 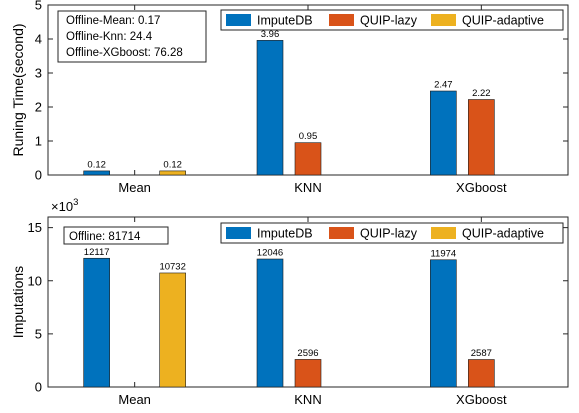 I want to click on runtime-legend-label-imputedb: ImputeDB, so click(x=285, y=21).